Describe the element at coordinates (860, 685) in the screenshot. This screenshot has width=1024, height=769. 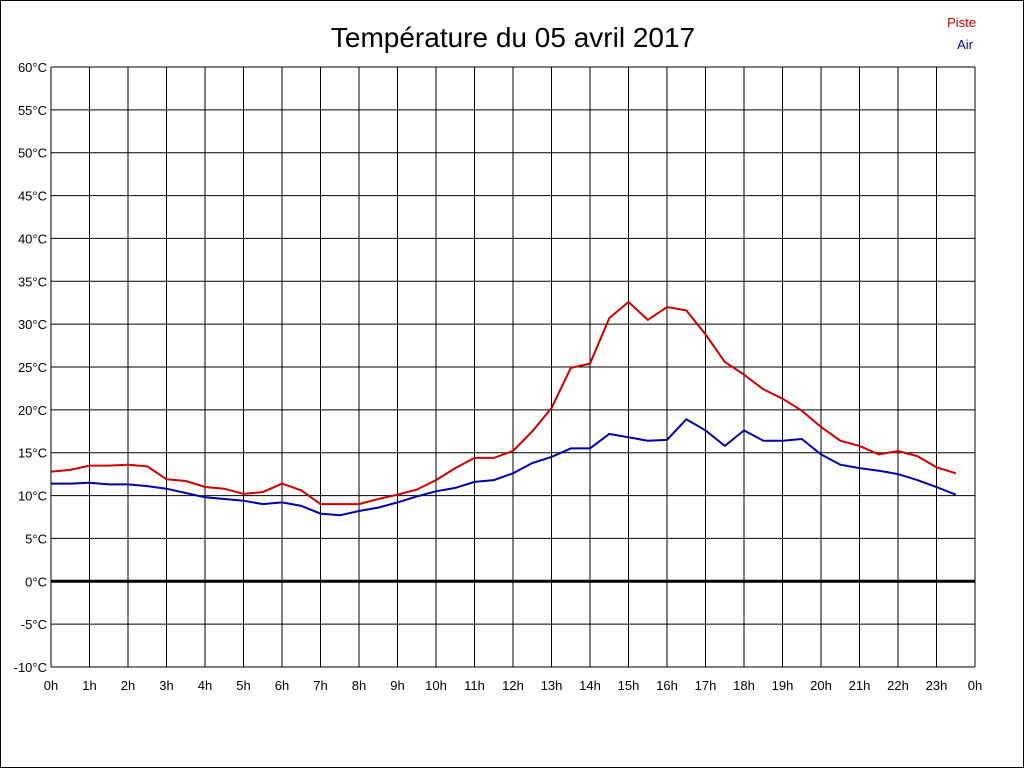
I see `x-tick-label: 21h` at that location.